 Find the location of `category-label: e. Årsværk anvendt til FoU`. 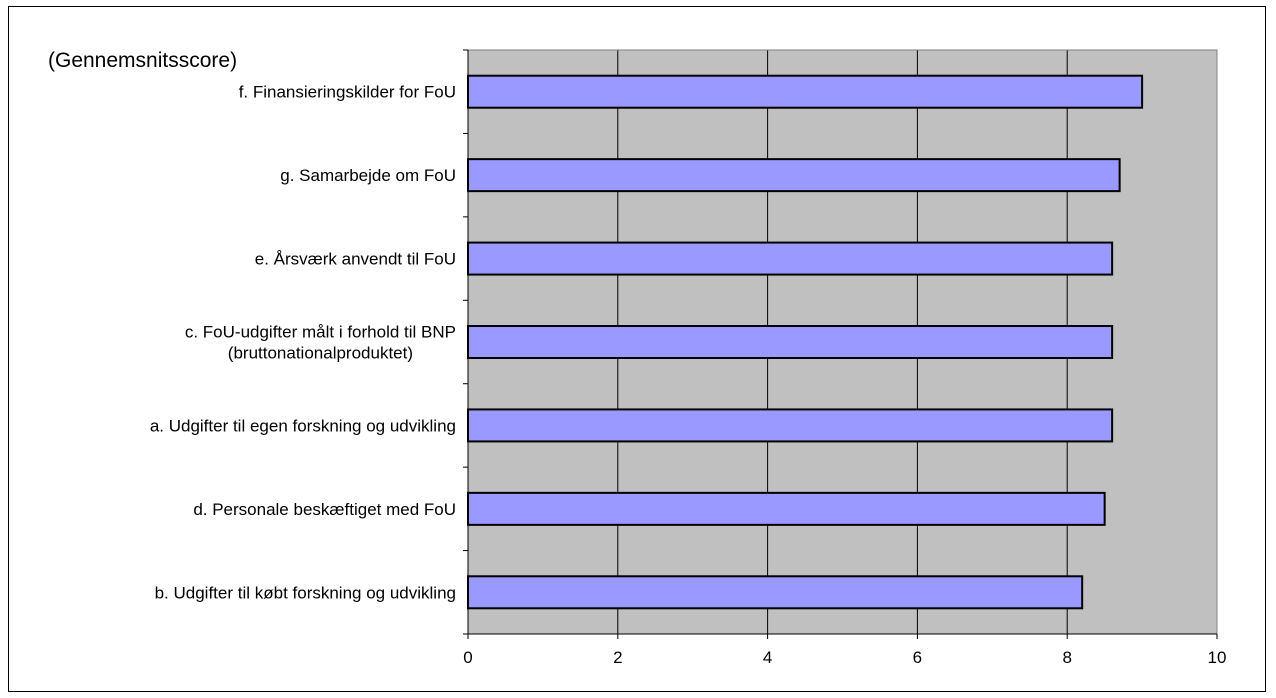

category-label: e. Årsværk anvendt til FoU is located at coordinates (355, 259).